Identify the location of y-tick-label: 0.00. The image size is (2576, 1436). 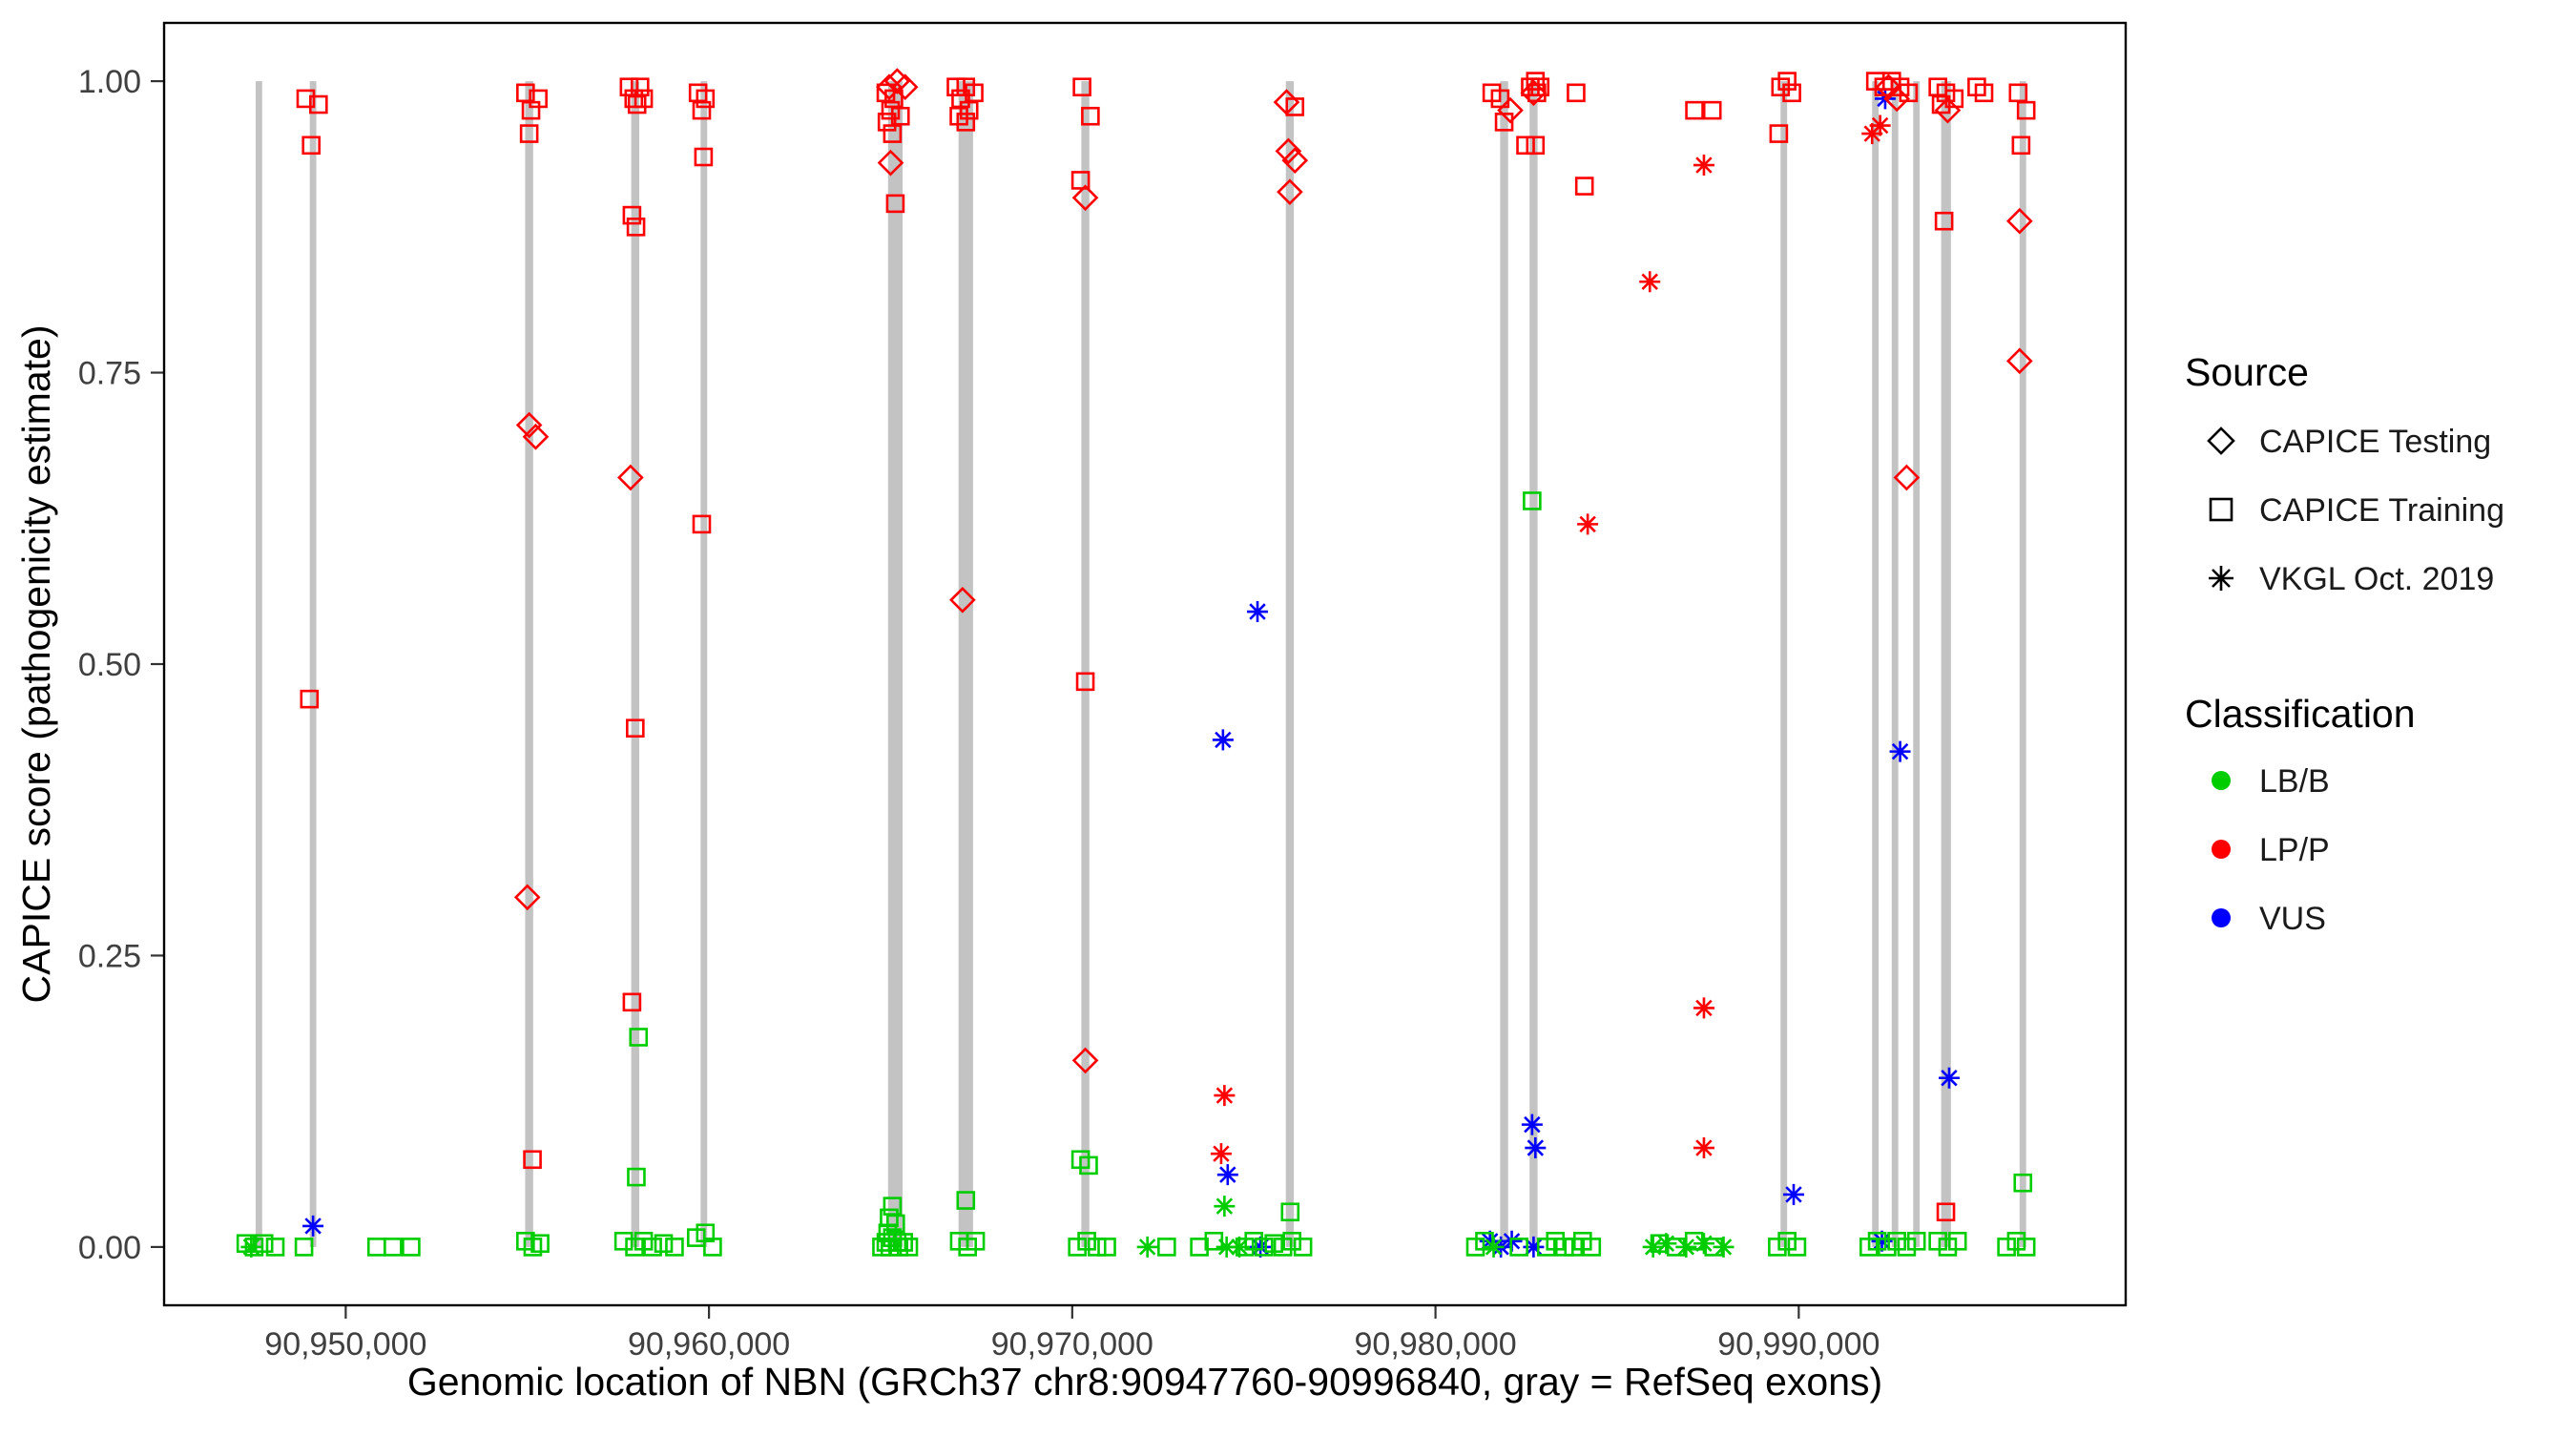
(109, 1248).